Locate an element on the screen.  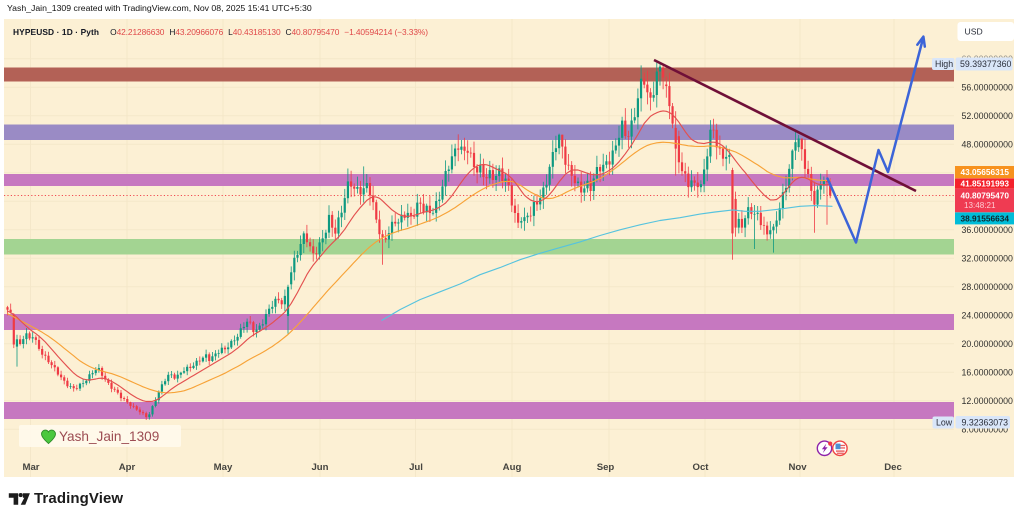
svg-text: 48.00000000 is located at coordinates (987, 145).